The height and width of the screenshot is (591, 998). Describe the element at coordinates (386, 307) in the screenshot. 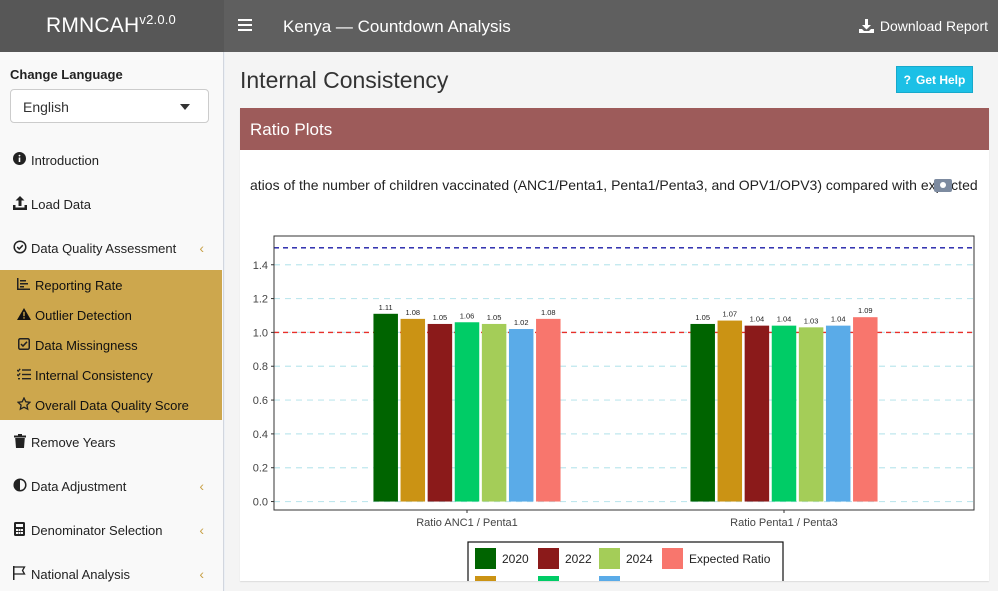

I see `bar-value-label: 1.11` at that location.